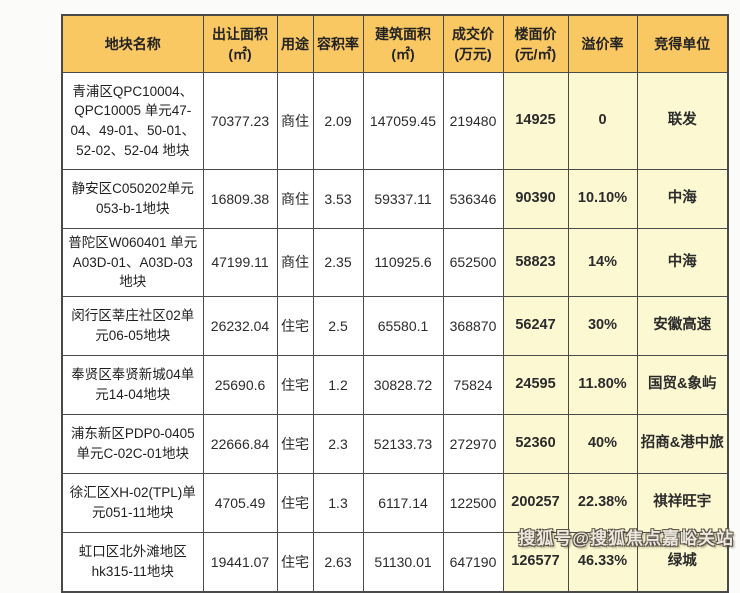  I want to click on cell-plot-ratio: 1.3, so click(338, 502).